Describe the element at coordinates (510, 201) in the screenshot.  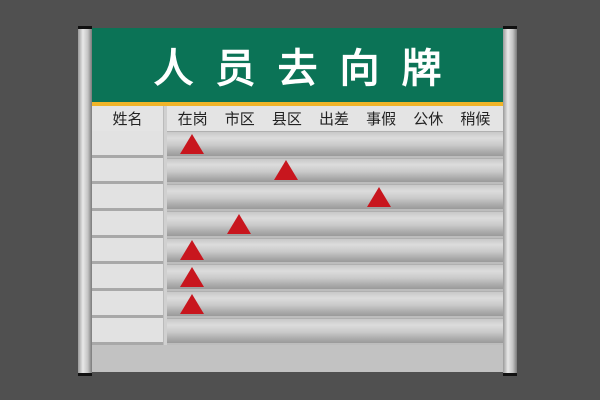
I see `right-pole` at that location.